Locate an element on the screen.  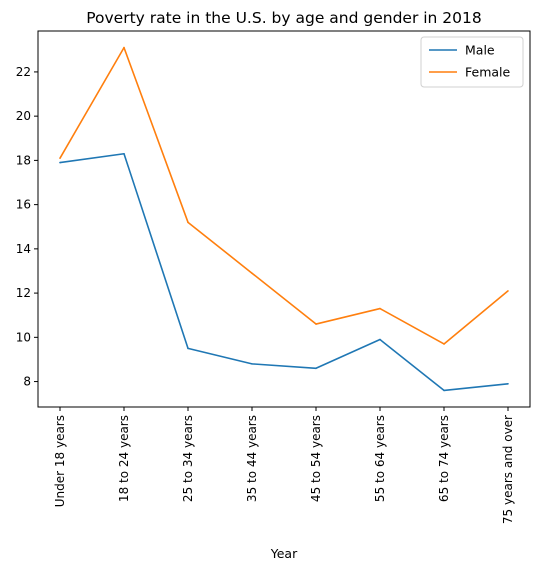
x-tick-label: 25 to 34 years is located at coordinates (188, 458).